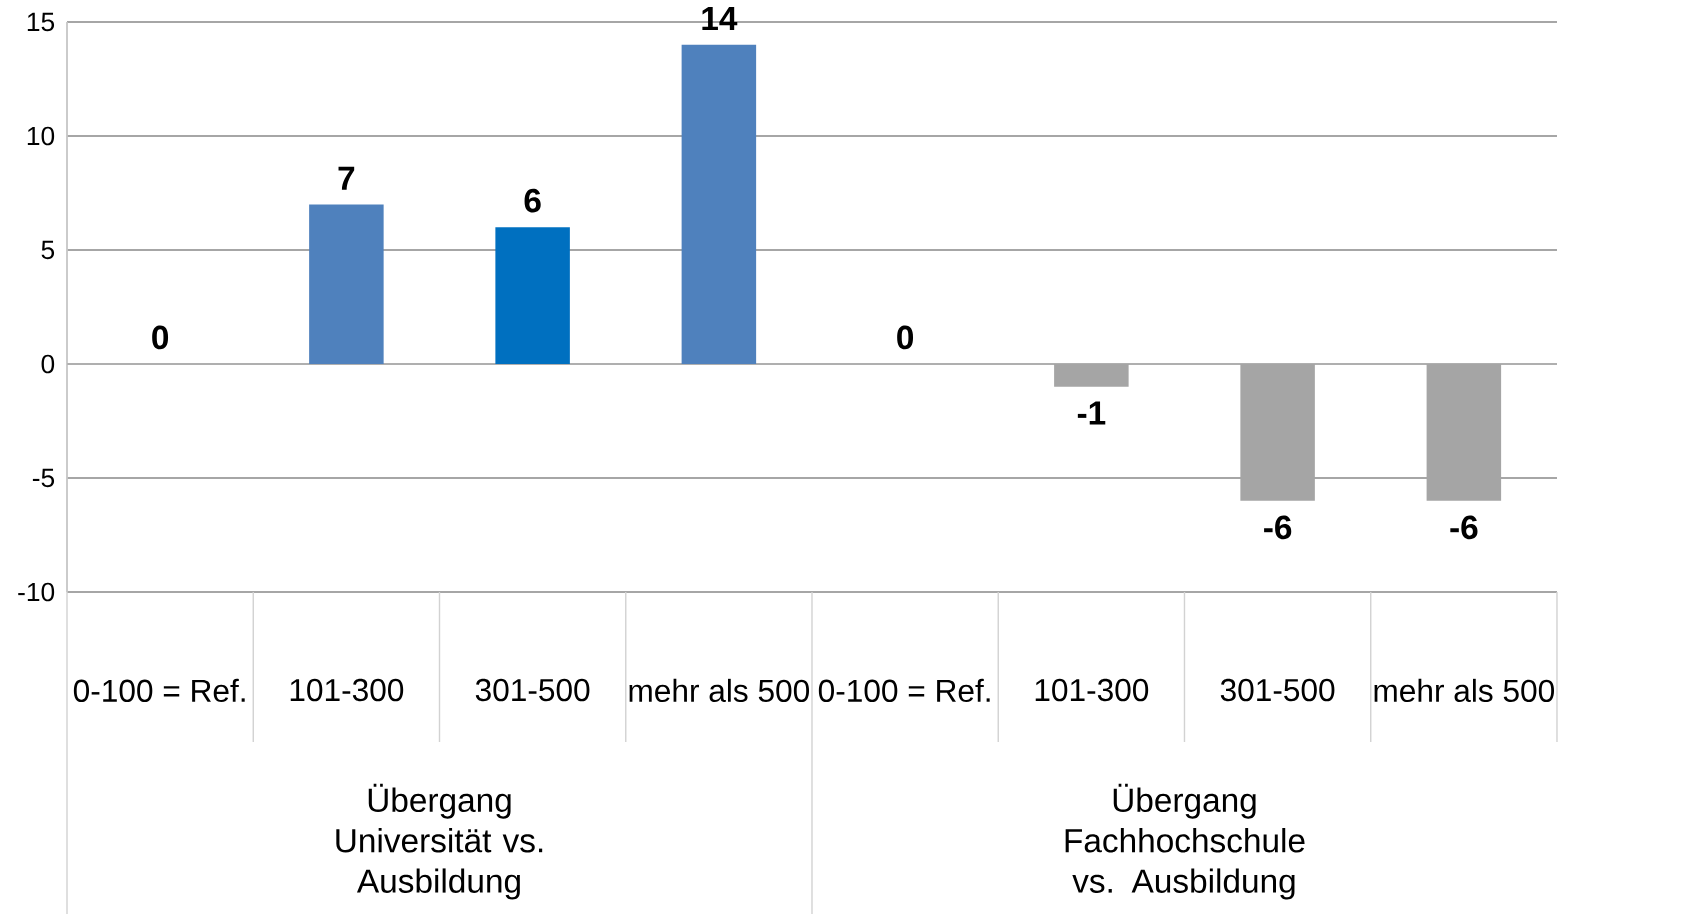 Image resolution: width=1688 pixels, height=914 pixels. I want to click on data-label: -1, so click(1091, 413).